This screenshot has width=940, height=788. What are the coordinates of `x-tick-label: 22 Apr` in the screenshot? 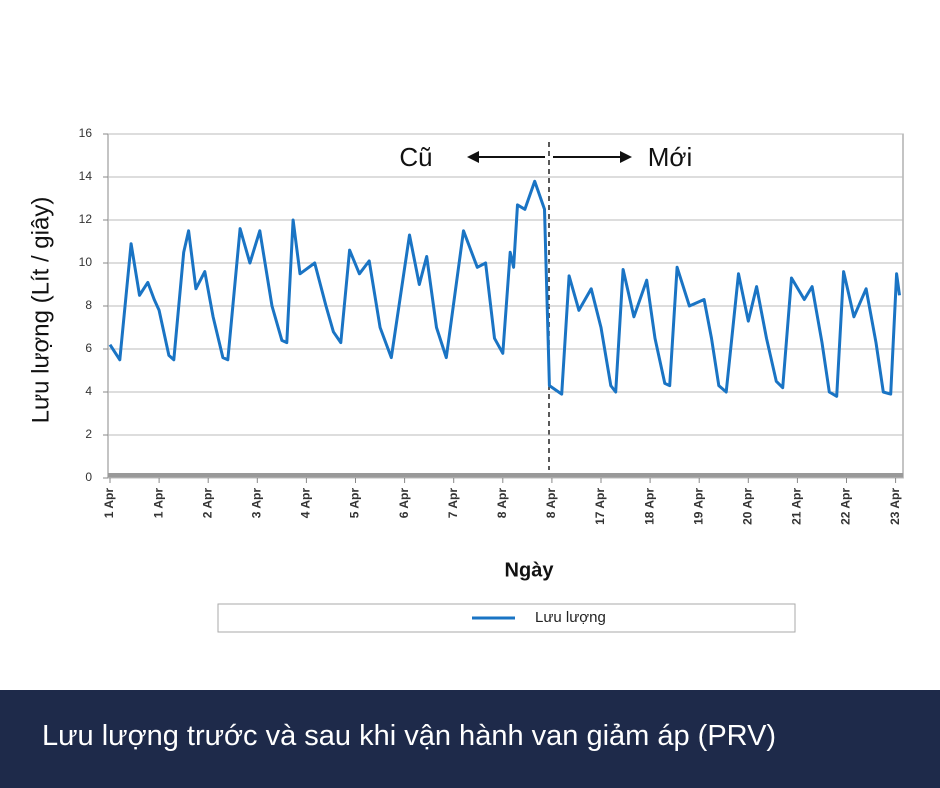 It's located at (846, 506).